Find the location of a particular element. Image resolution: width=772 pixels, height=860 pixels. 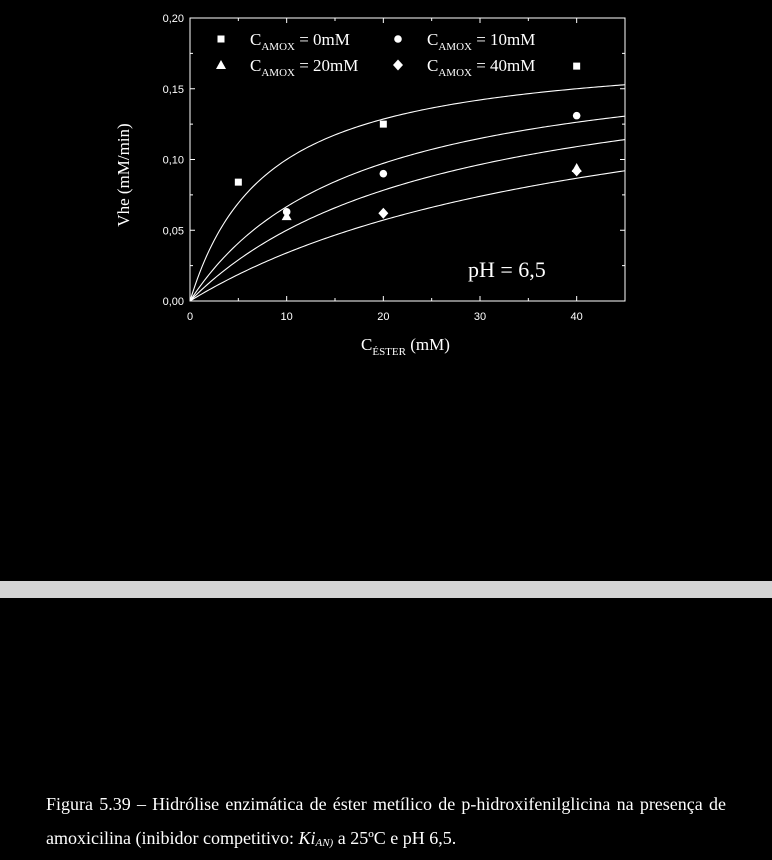

y-tick-label: 0,10 is located at coordinates (173, 161).